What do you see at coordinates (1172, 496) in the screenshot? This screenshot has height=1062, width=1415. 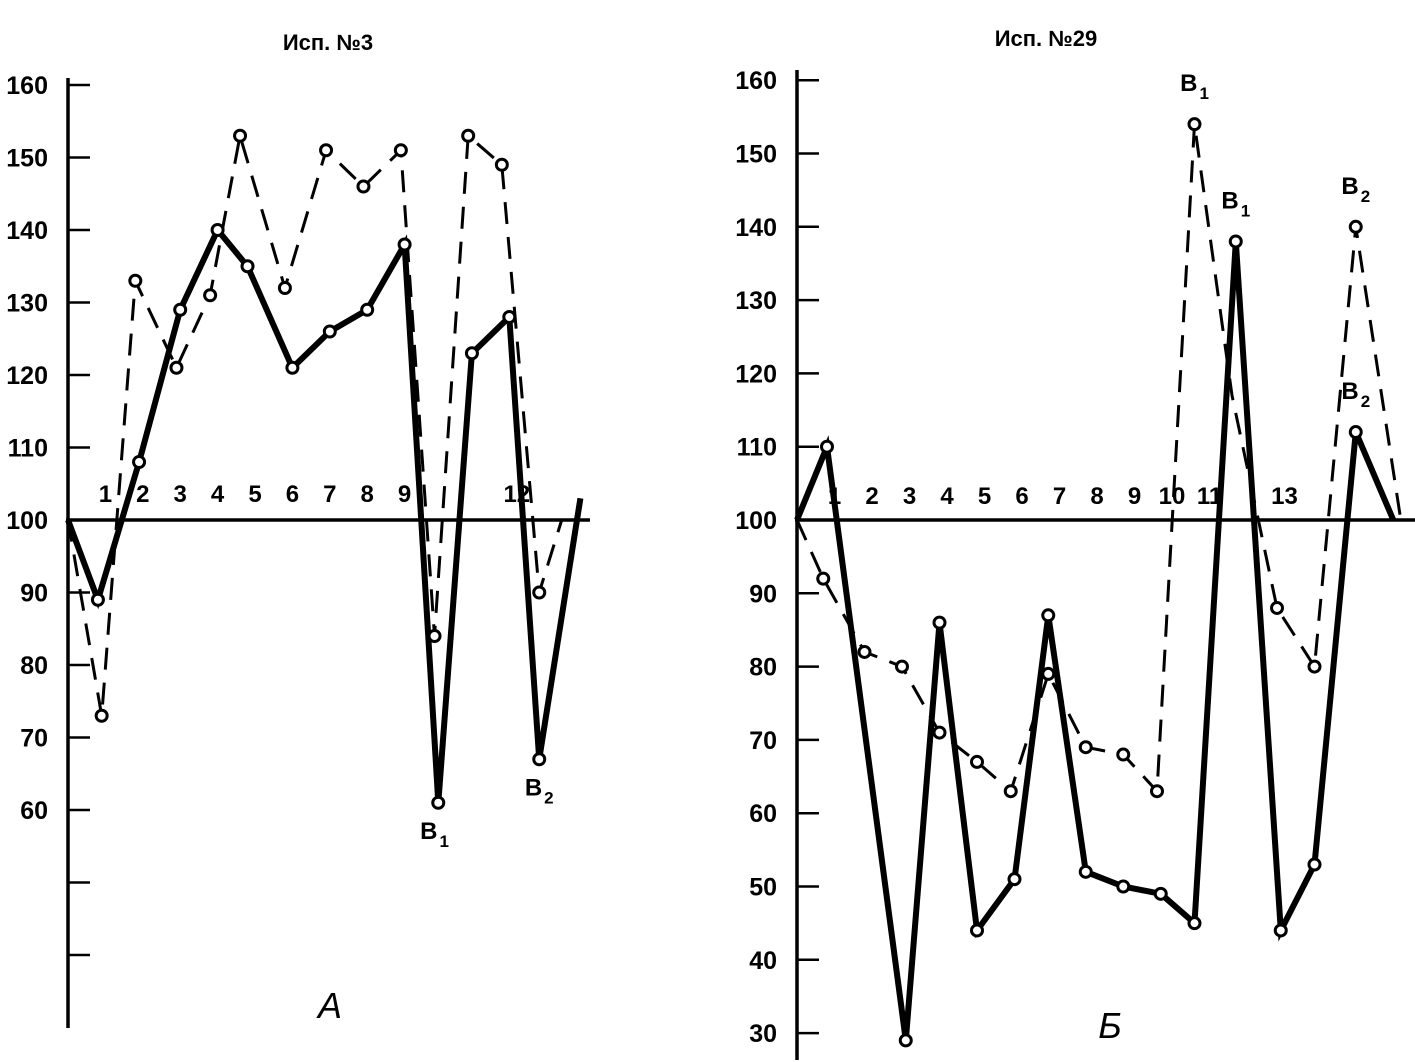 I see `x-tick-label: 10` at bounding box center [1172, 496].